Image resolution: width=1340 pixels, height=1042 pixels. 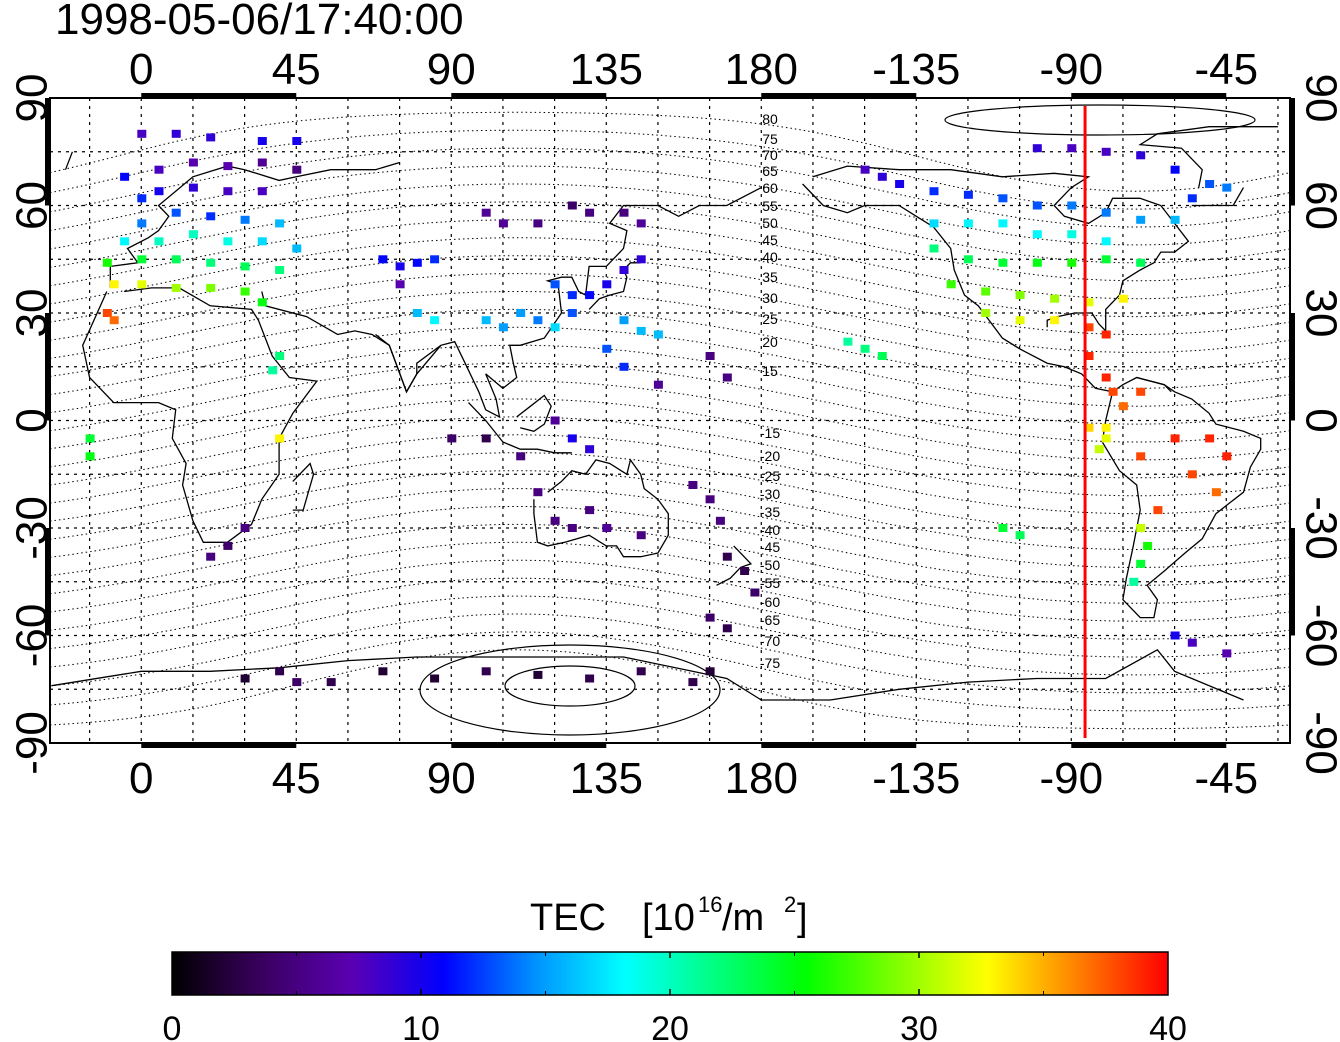 What do you see at coordinates (421, 1026) in the screenshot?
I see `colorbar-tick-label: 10` at bounding box center [421, 1026].